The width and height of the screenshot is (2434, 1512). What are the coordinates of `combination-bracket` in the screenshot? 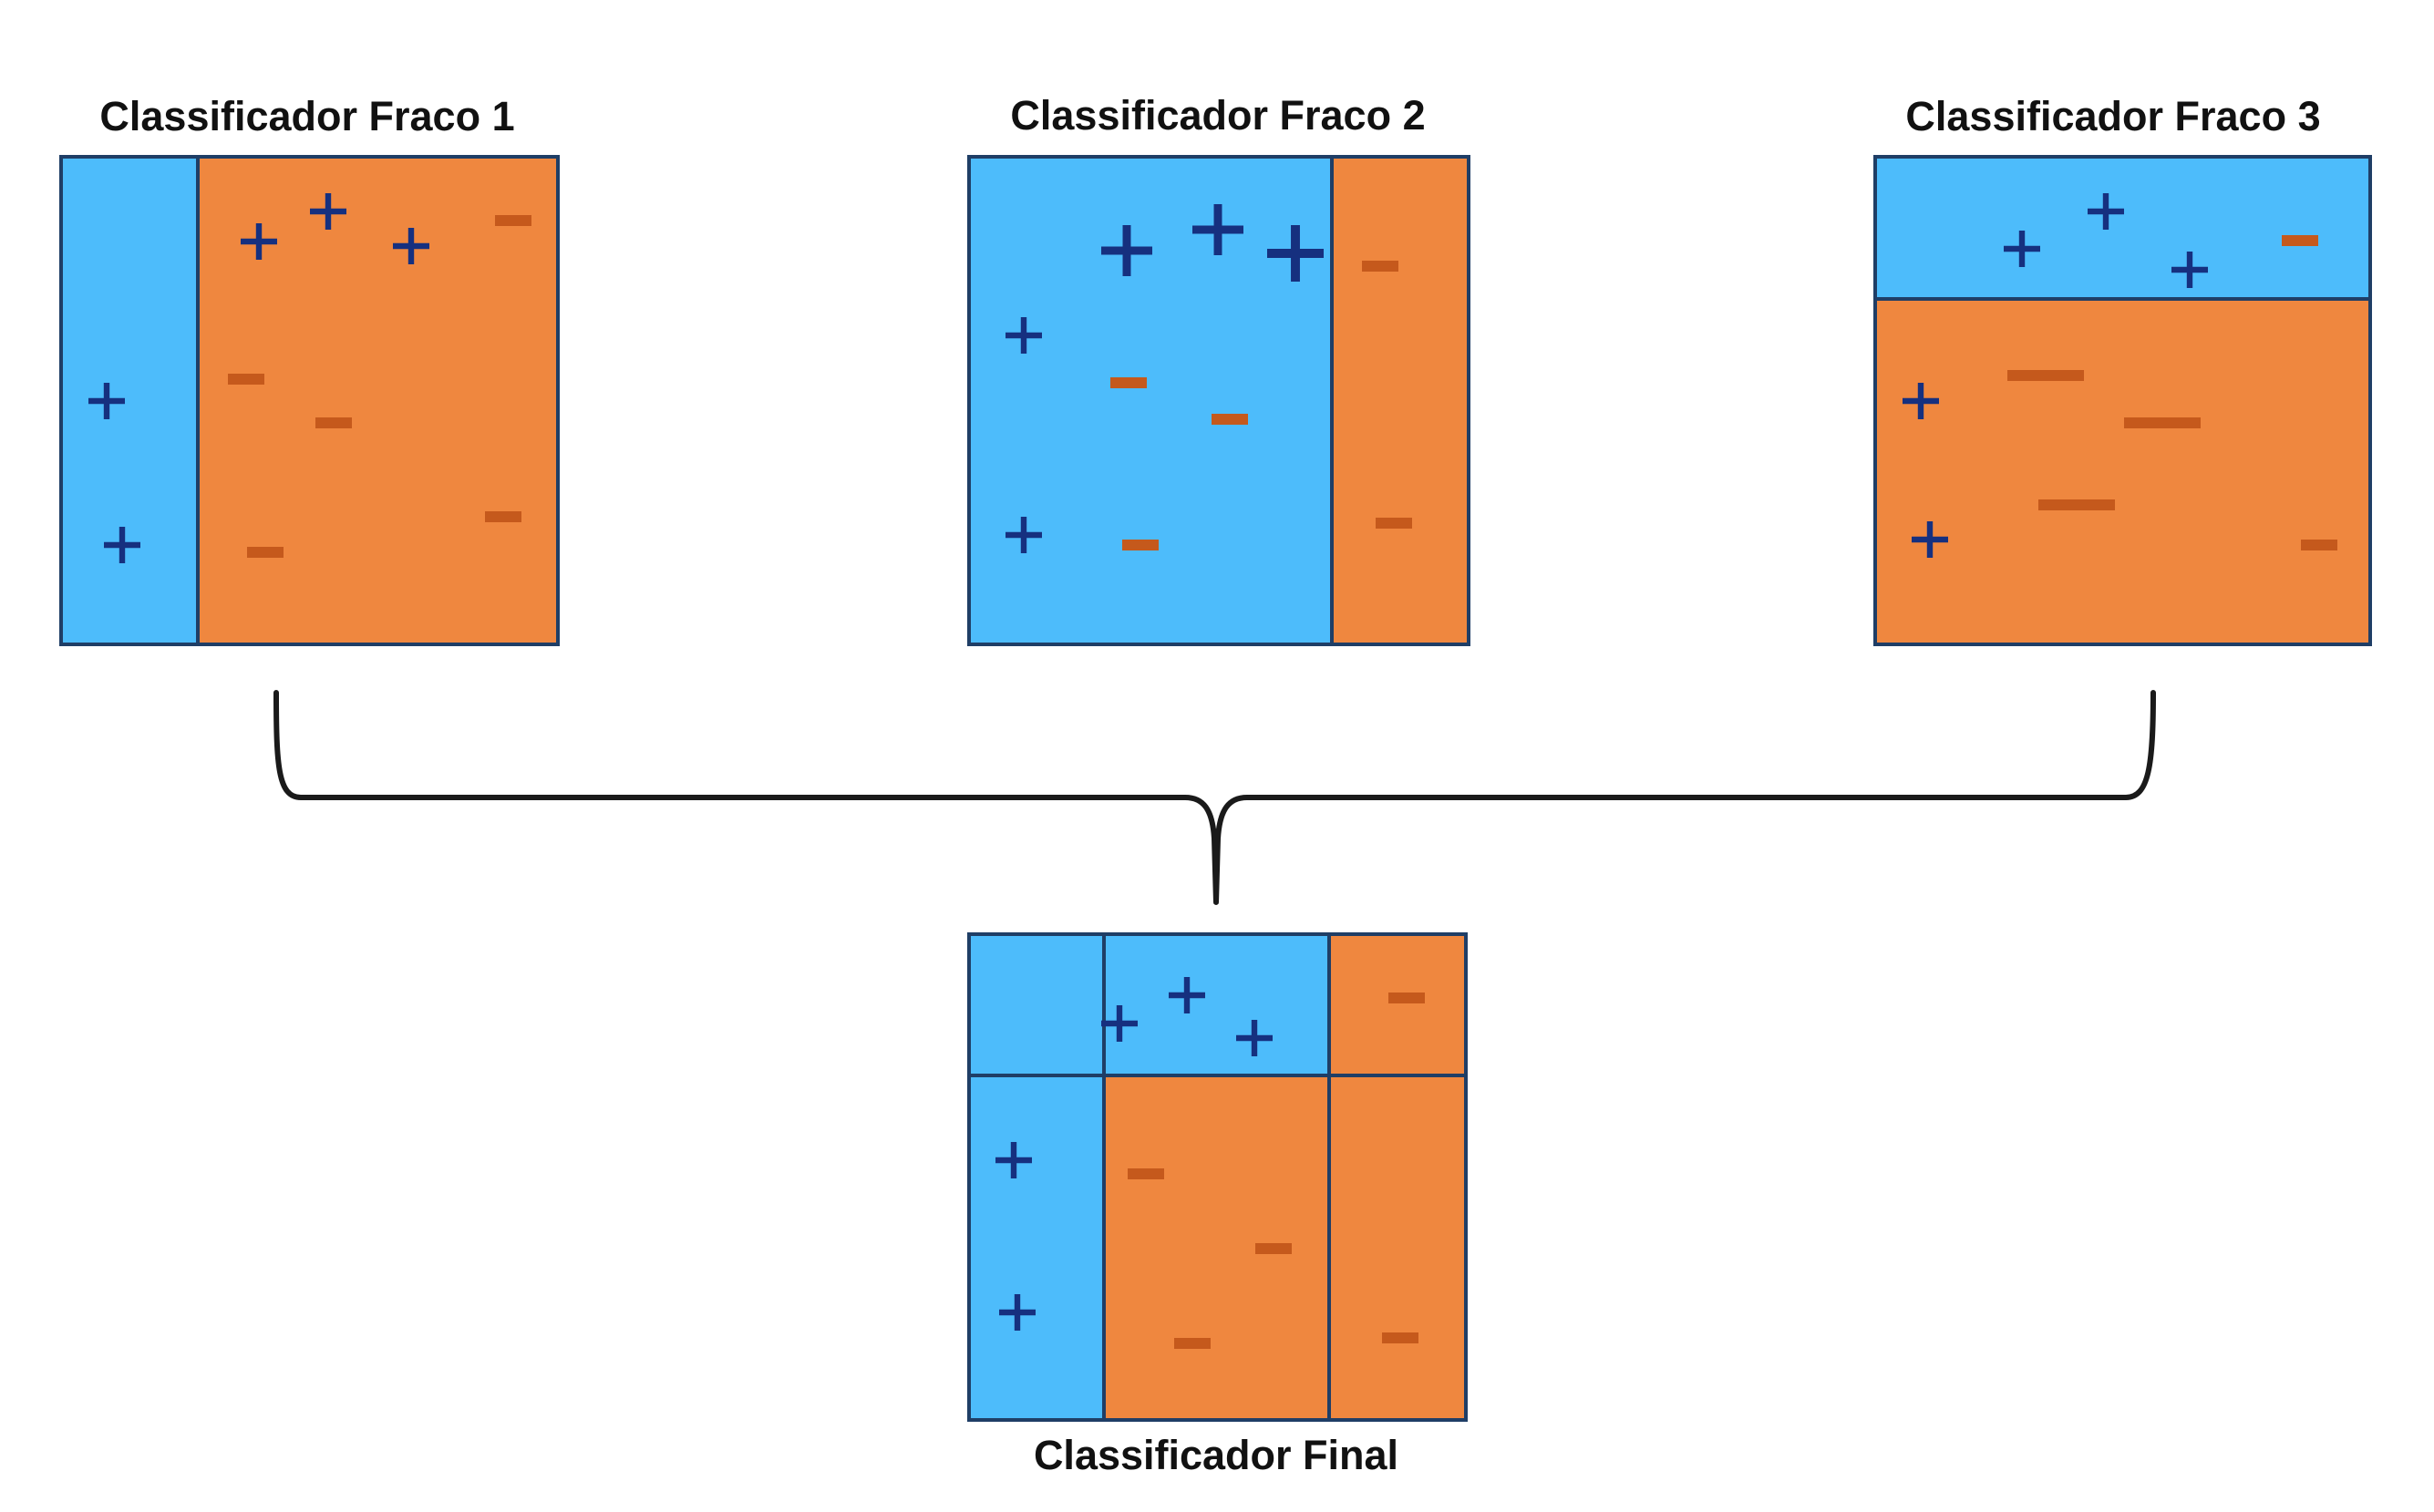 It's located at (1214, 797).